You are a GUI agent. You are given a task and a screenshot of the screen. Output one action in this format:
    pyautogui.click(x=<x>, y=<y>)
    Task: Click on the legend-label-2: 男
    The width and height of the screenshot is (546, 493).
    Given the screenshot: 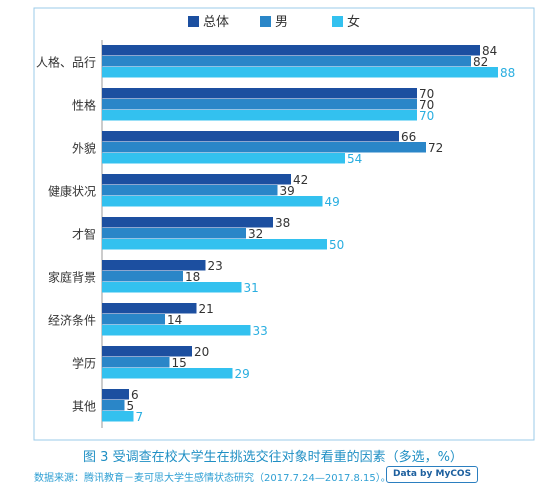 What is the action you would take?
    pyautogui.click(x=281, y=22)
    